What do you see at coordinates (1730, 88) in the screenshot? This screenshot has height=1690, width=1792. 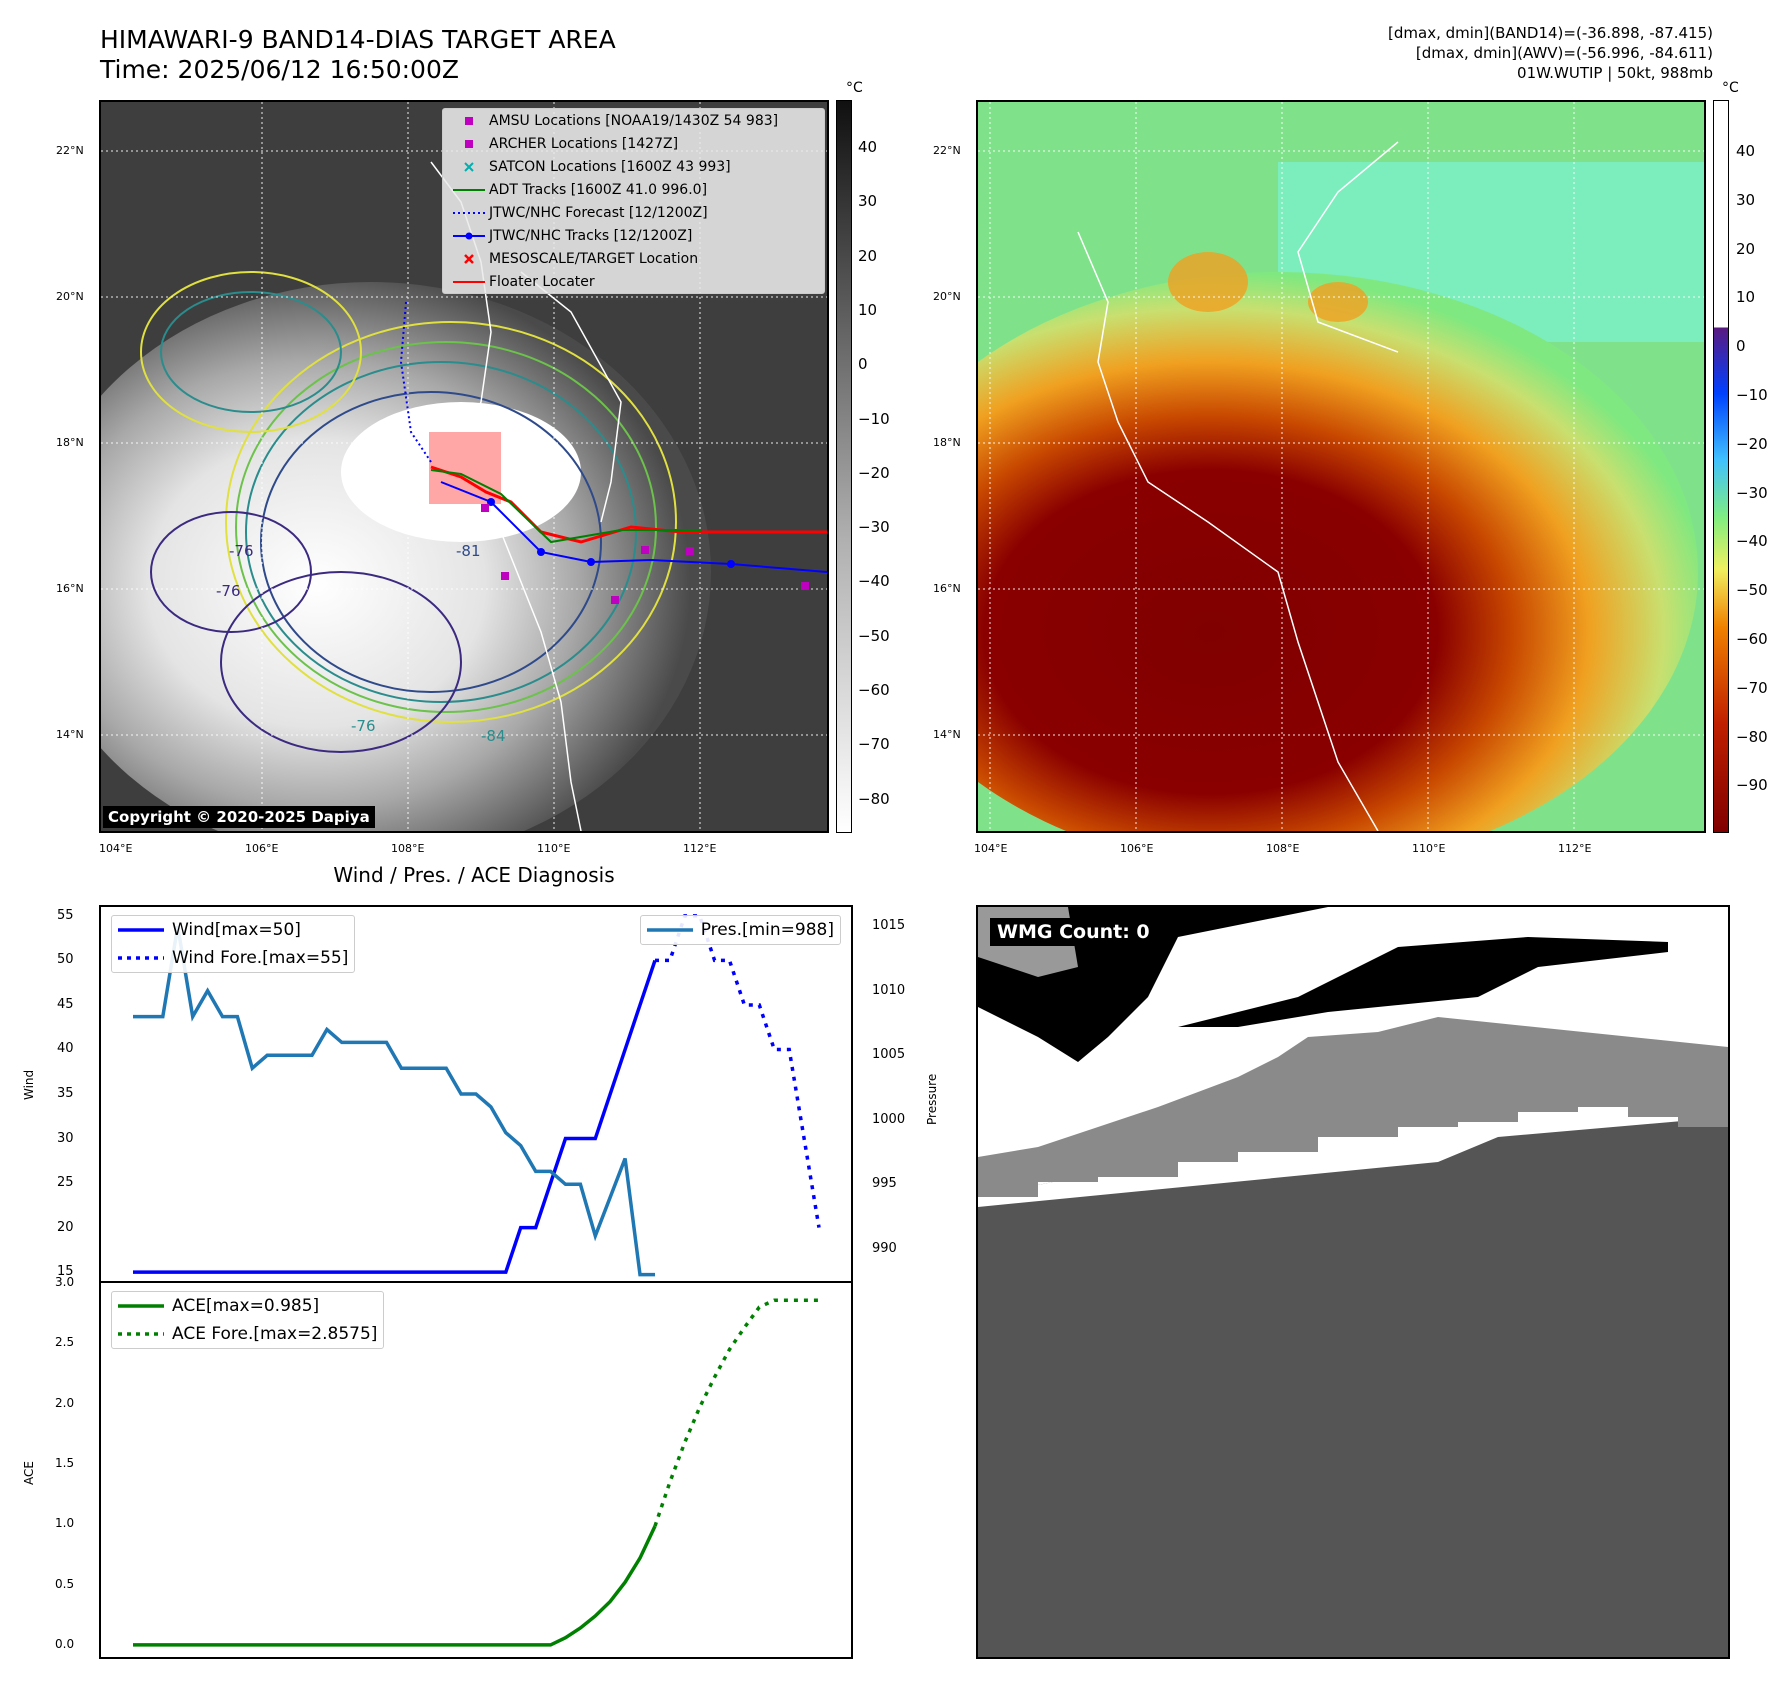 I see `wv-colorbar-unit: °C` at bounding box center [1730, 88].